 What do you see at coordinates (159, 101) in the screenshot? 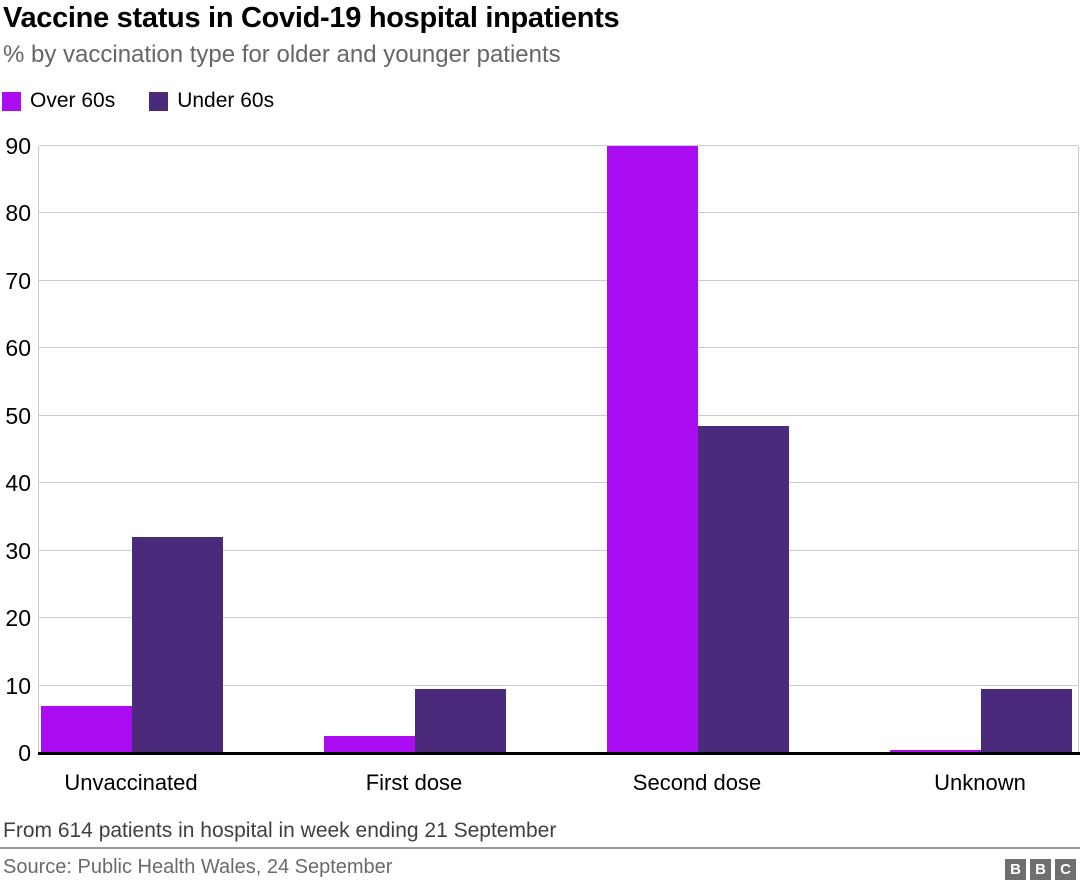
I see `legend-swatch-under-60s` at bounding box center [159, 101].